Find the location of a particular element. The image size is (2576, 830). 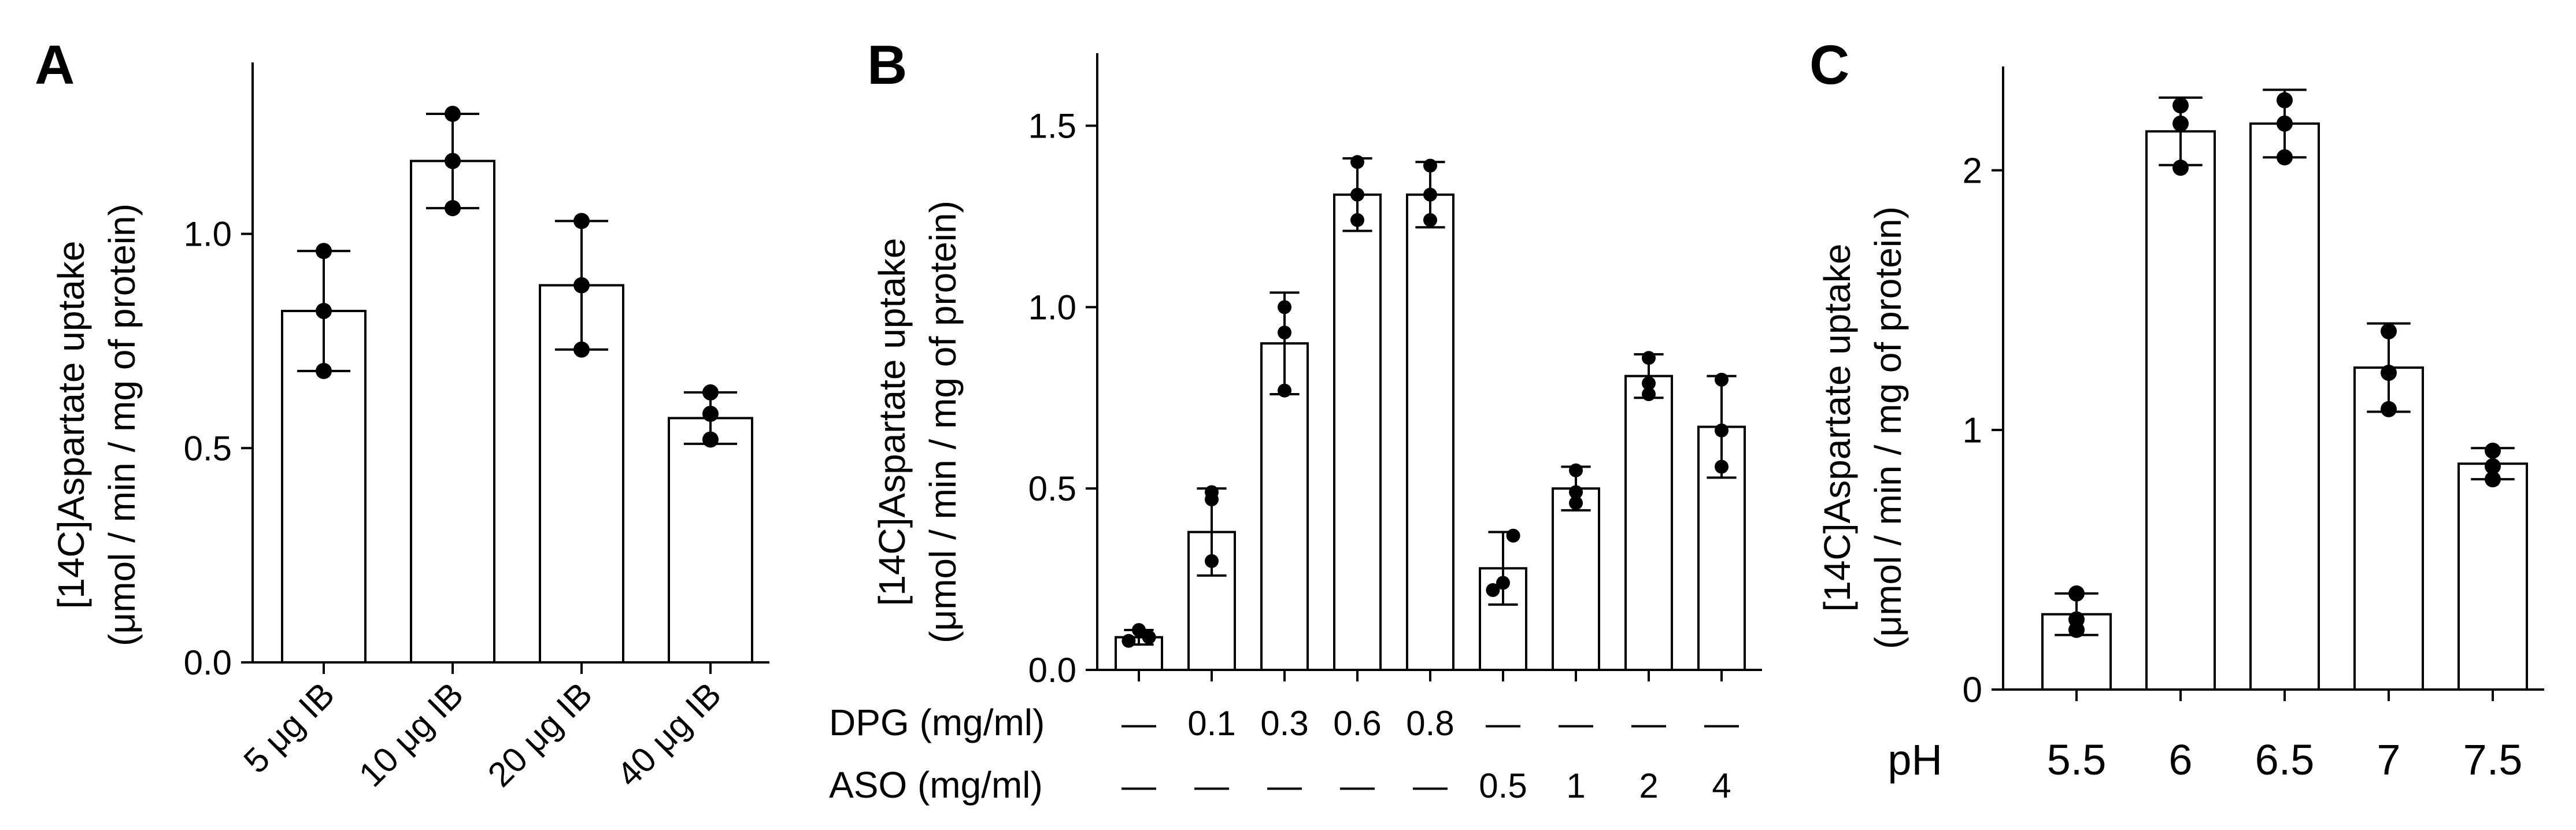

x-tick-label-c: 5.5 is located at coordinates (2077, 760).